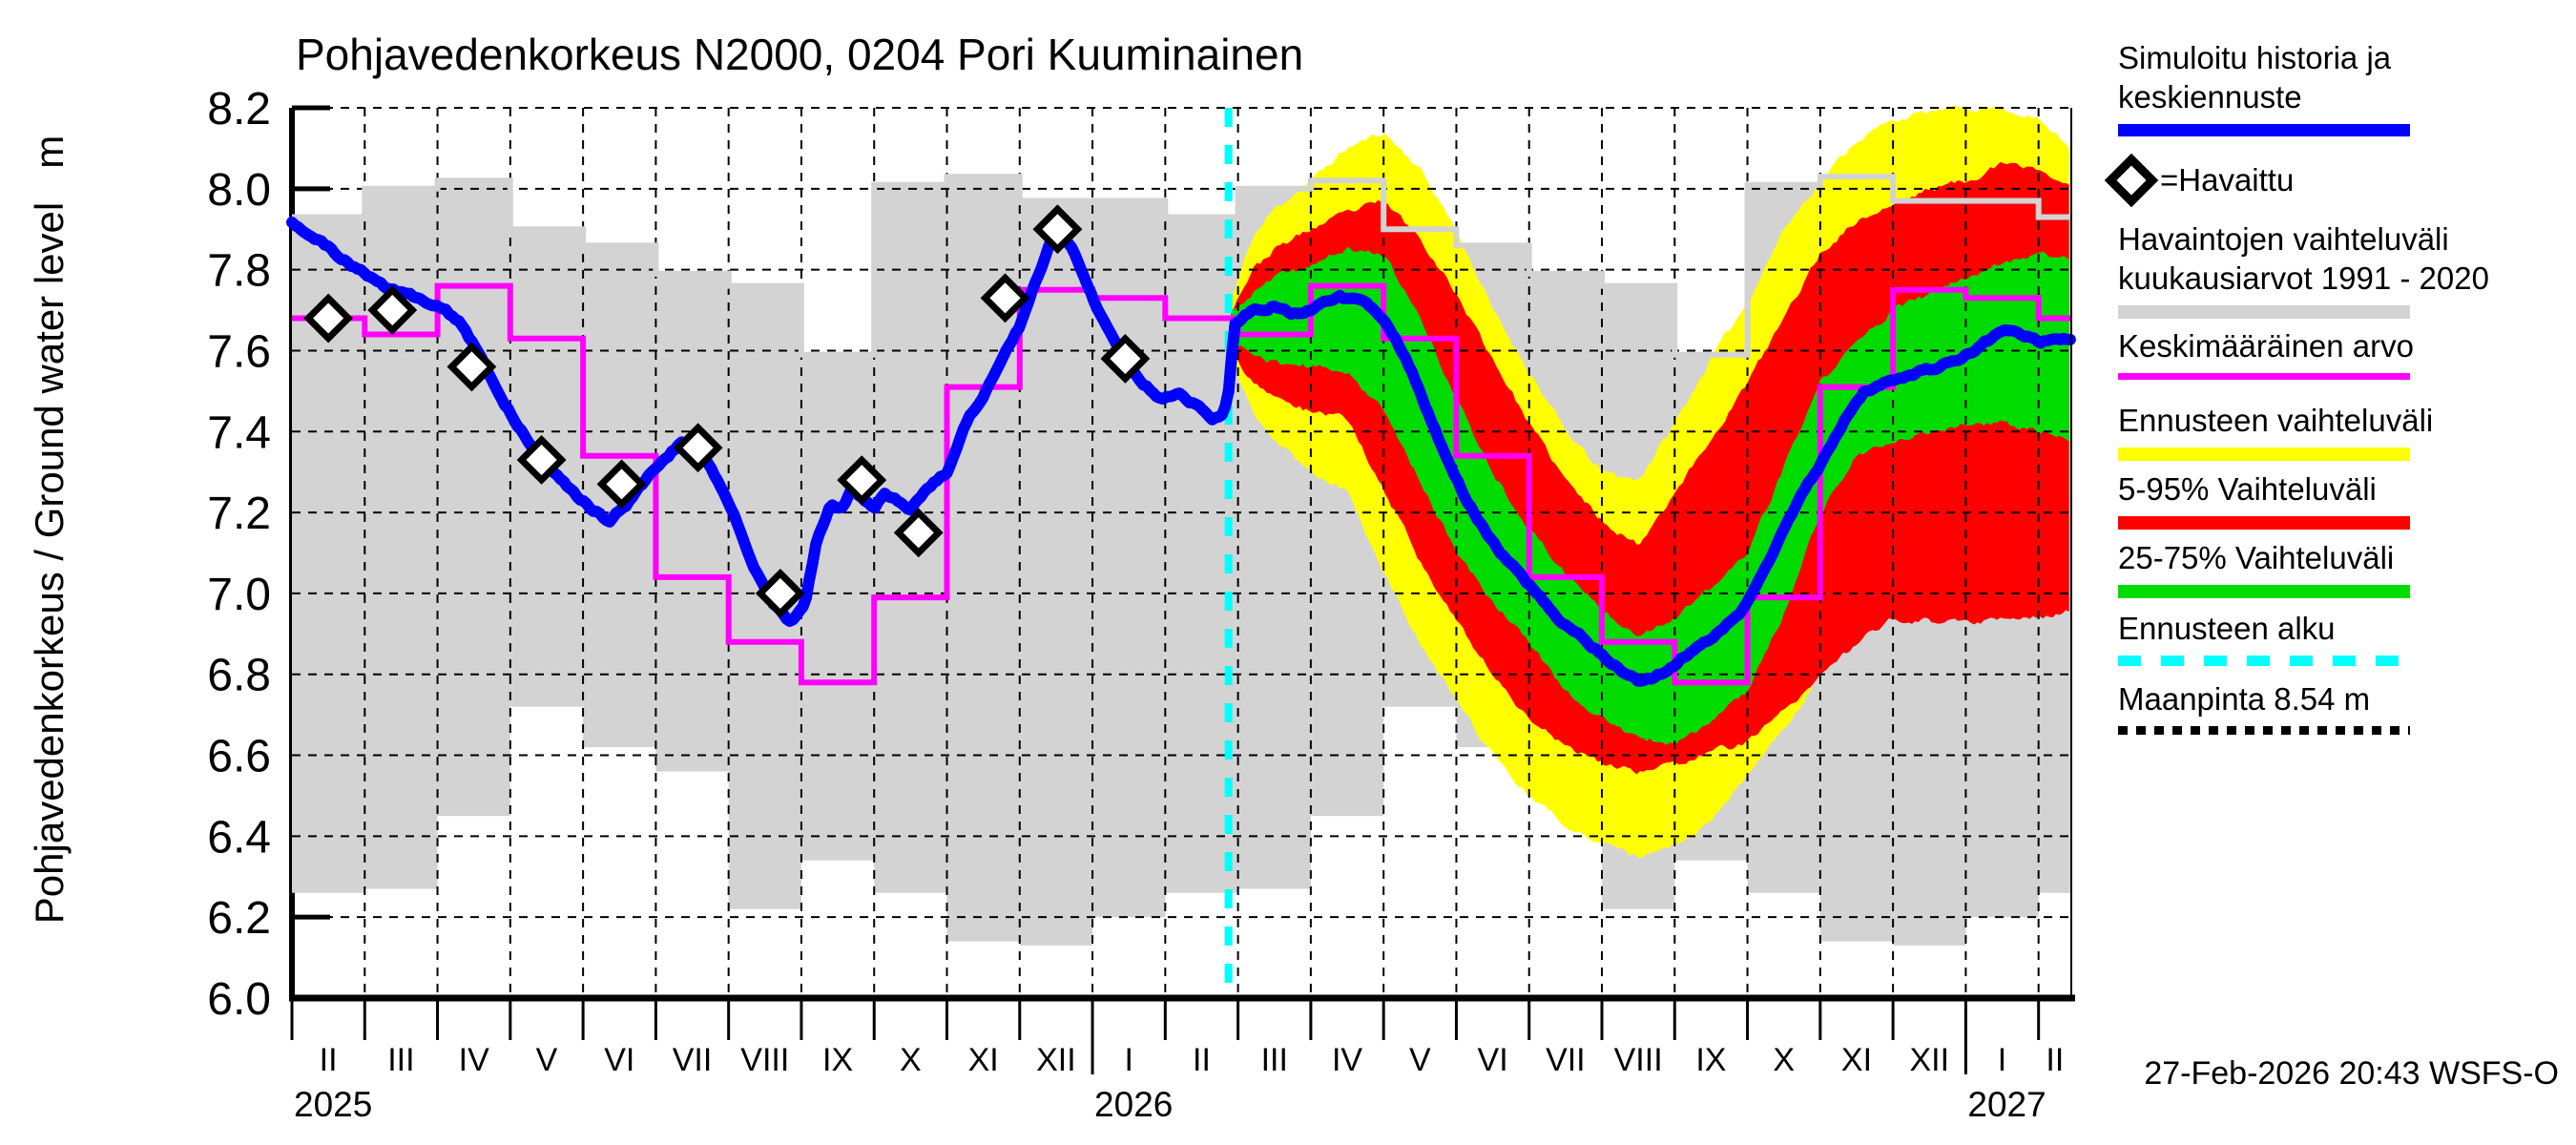  What do you see at coordinates (49, 530) in the screenshot?
I see `y-axis-title: Pohjavedenkorkeus / Ground water level m` at bounding box center [49, 530].